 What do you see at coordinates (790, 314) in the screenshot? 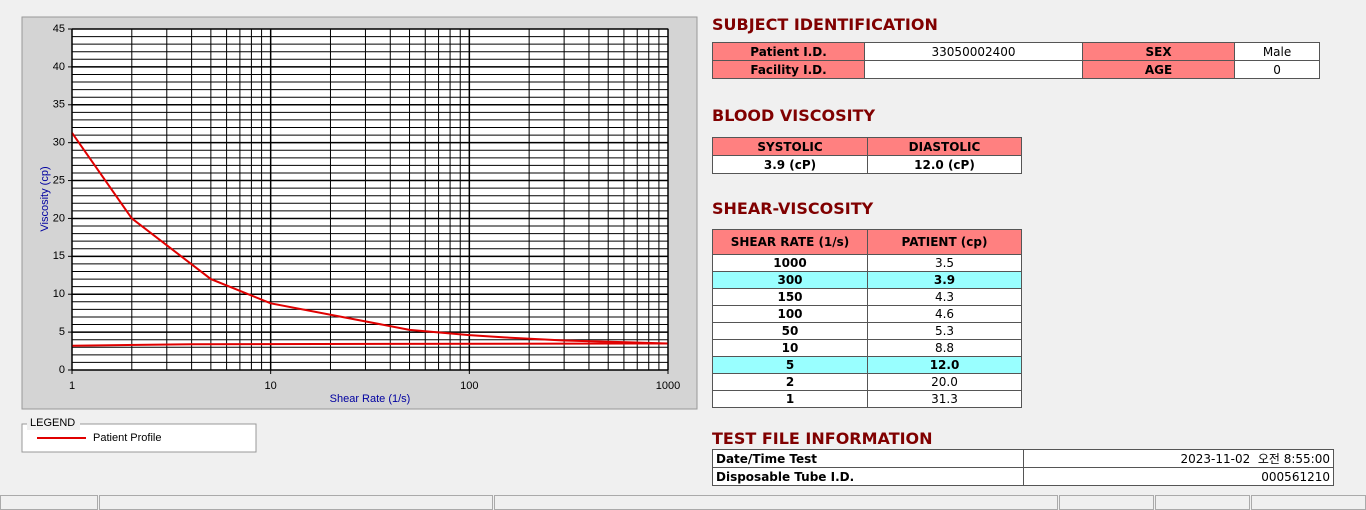
I see `table-cell: 100` at bounding box center [790, 314].